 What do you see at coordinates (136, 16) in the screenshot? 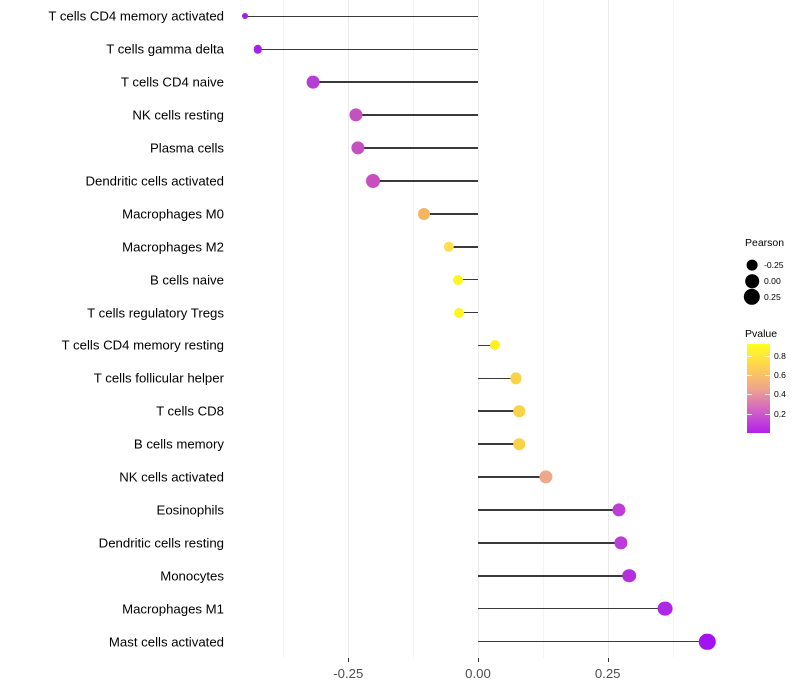
I see `y-axis-tick-label: T cells CD4 memory activated` at bounding box center [136, 16].